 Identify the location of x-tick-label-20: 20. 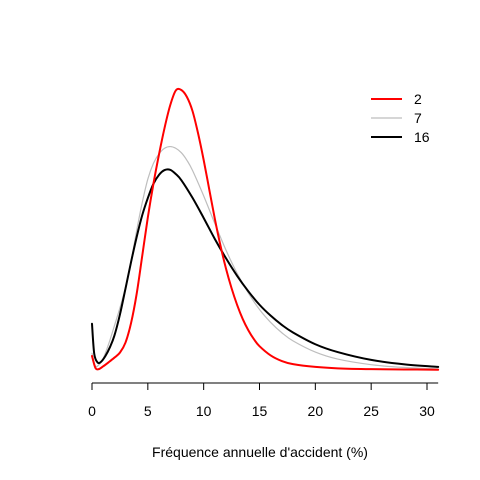
(316, 411).